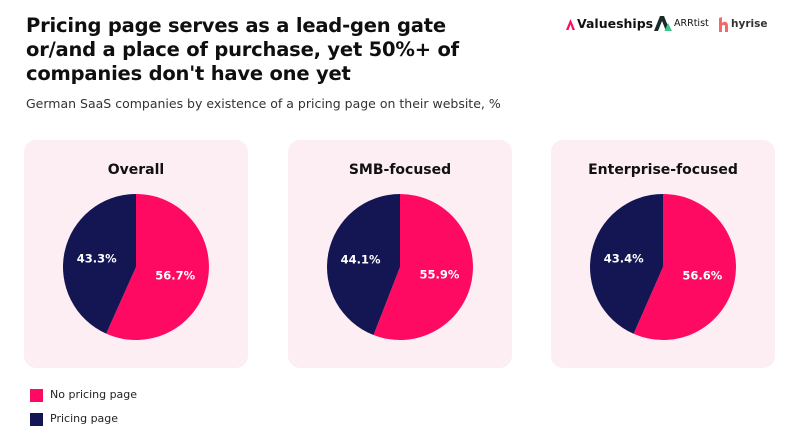 The height and width of the screenshot is (447, 803). Describe the element at coordinates (361, 260) in the screenshot. I see `pie-value-label: 44.1%` at that location.